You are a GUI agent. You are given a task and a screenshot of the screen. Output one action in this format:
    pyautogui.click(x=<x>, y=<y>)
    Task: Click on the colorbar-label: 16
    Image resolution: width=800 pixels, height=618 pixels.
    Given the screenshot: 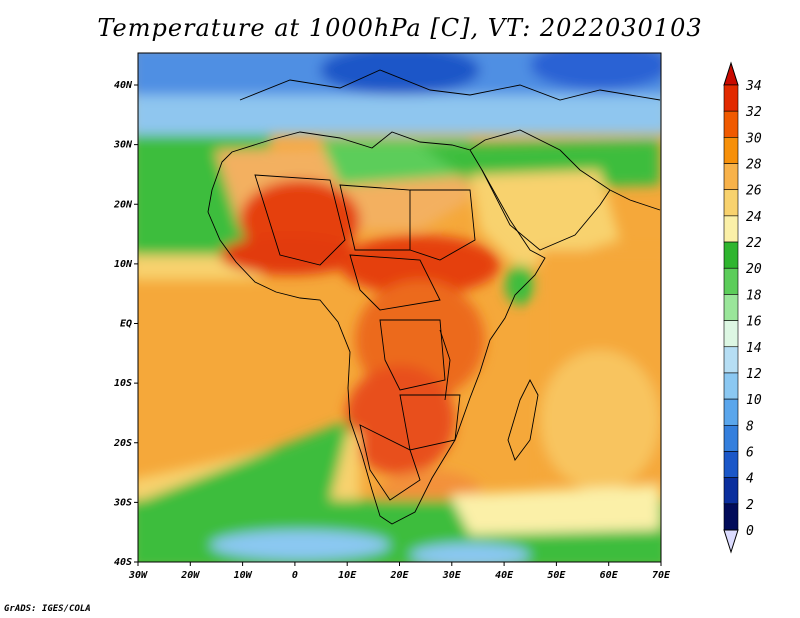 What is the action you would take?
    pyautogui.click(x=754, y=322)
    